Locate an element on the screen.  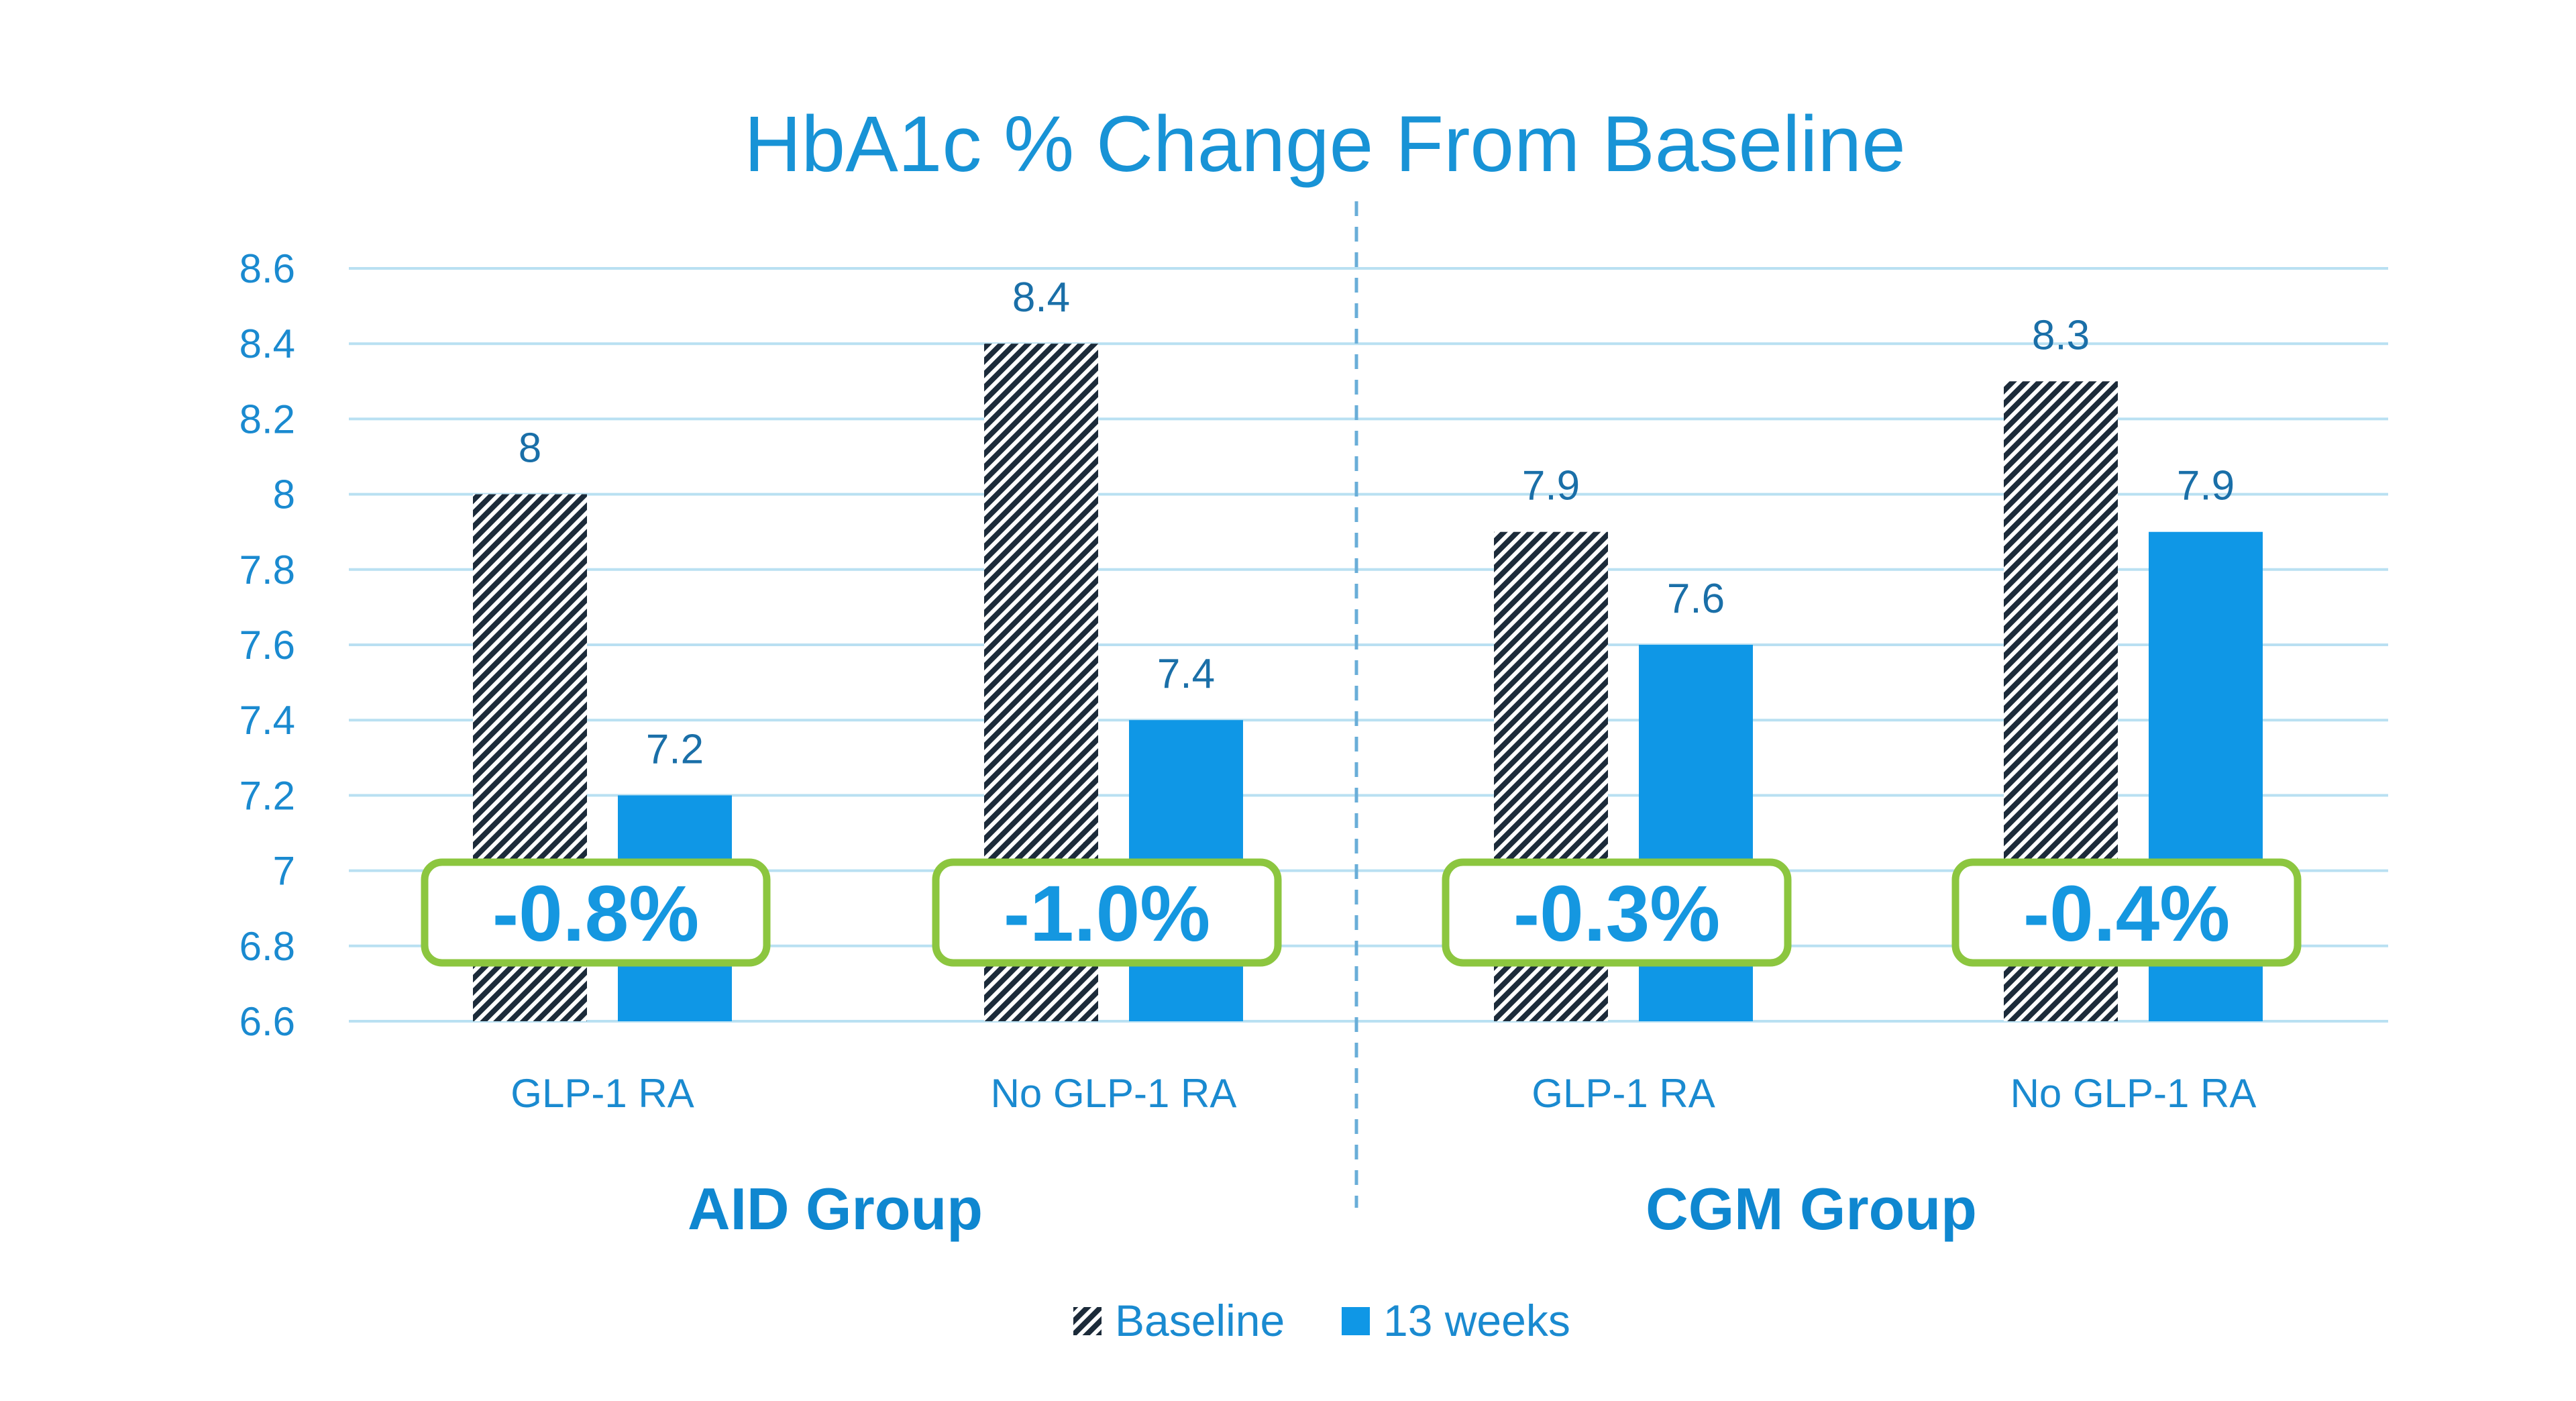
x-axis-categories: GLP-1 RA No GLP-1 RA GLP-1 RA No GLP-1 RA is located at coordinates (1383, 1093).